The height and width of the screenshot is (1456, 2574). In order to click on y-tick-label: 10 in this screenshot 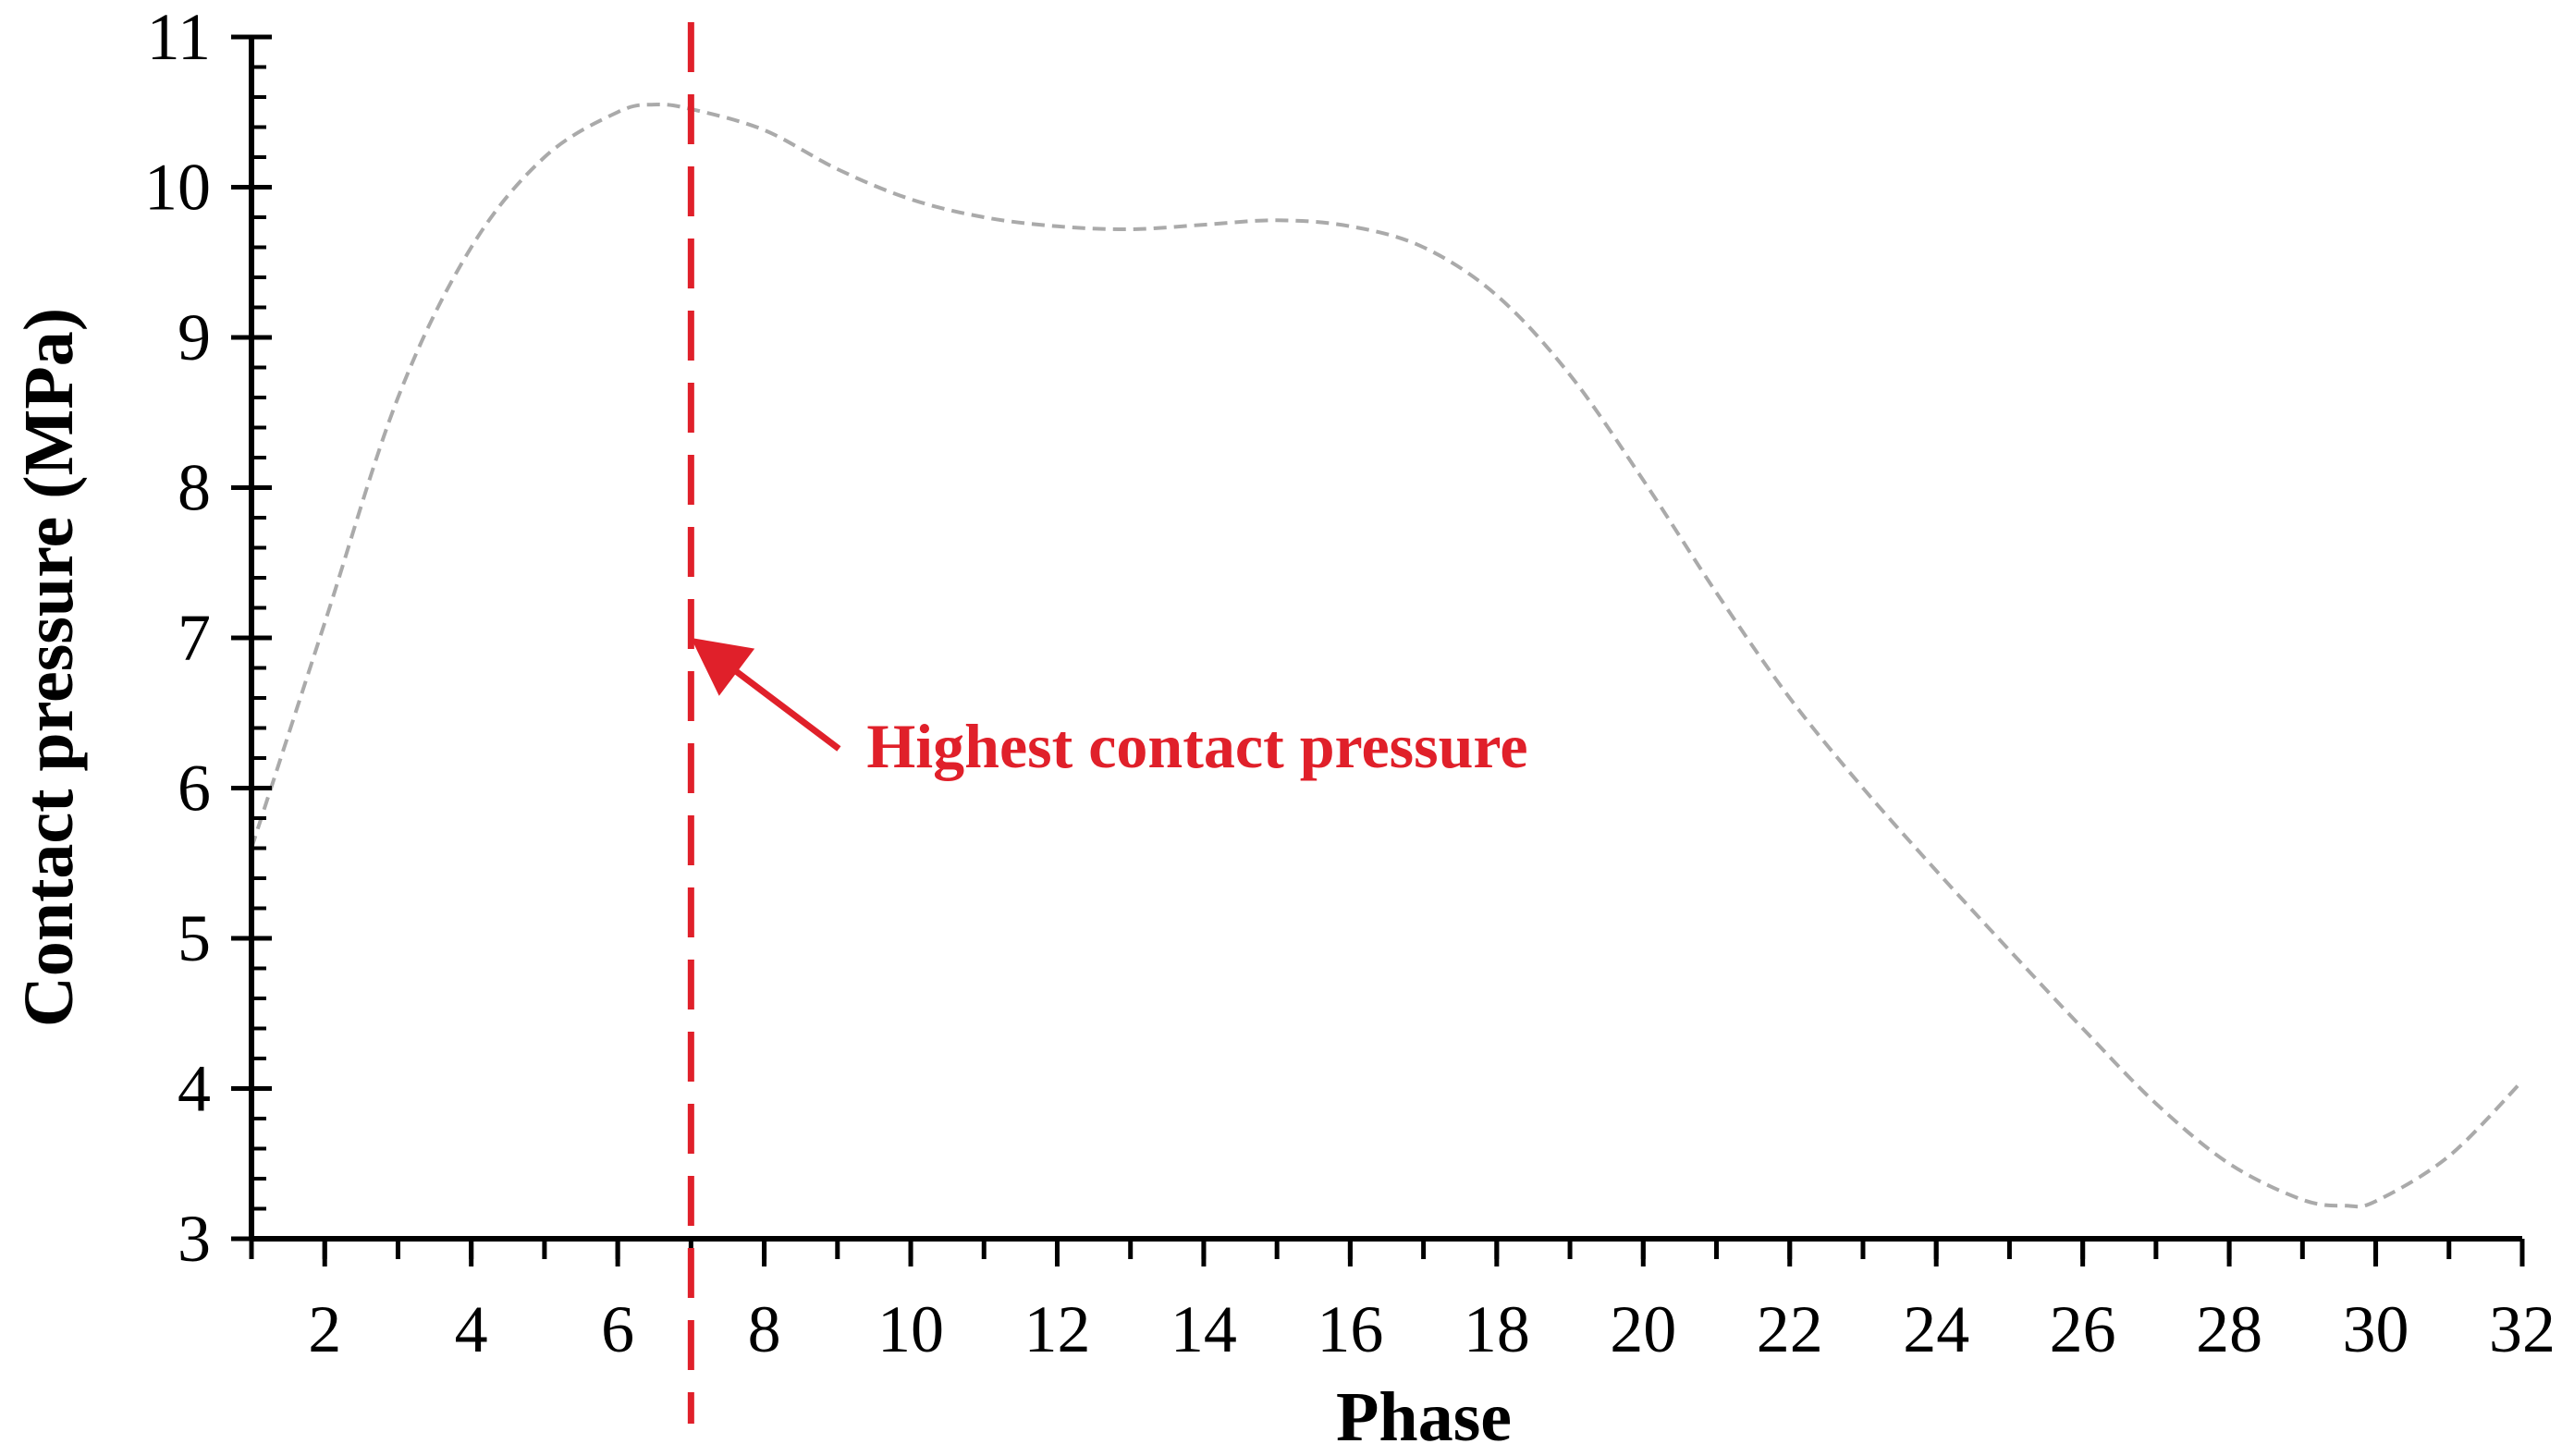, I will do `click(177, 188)`.